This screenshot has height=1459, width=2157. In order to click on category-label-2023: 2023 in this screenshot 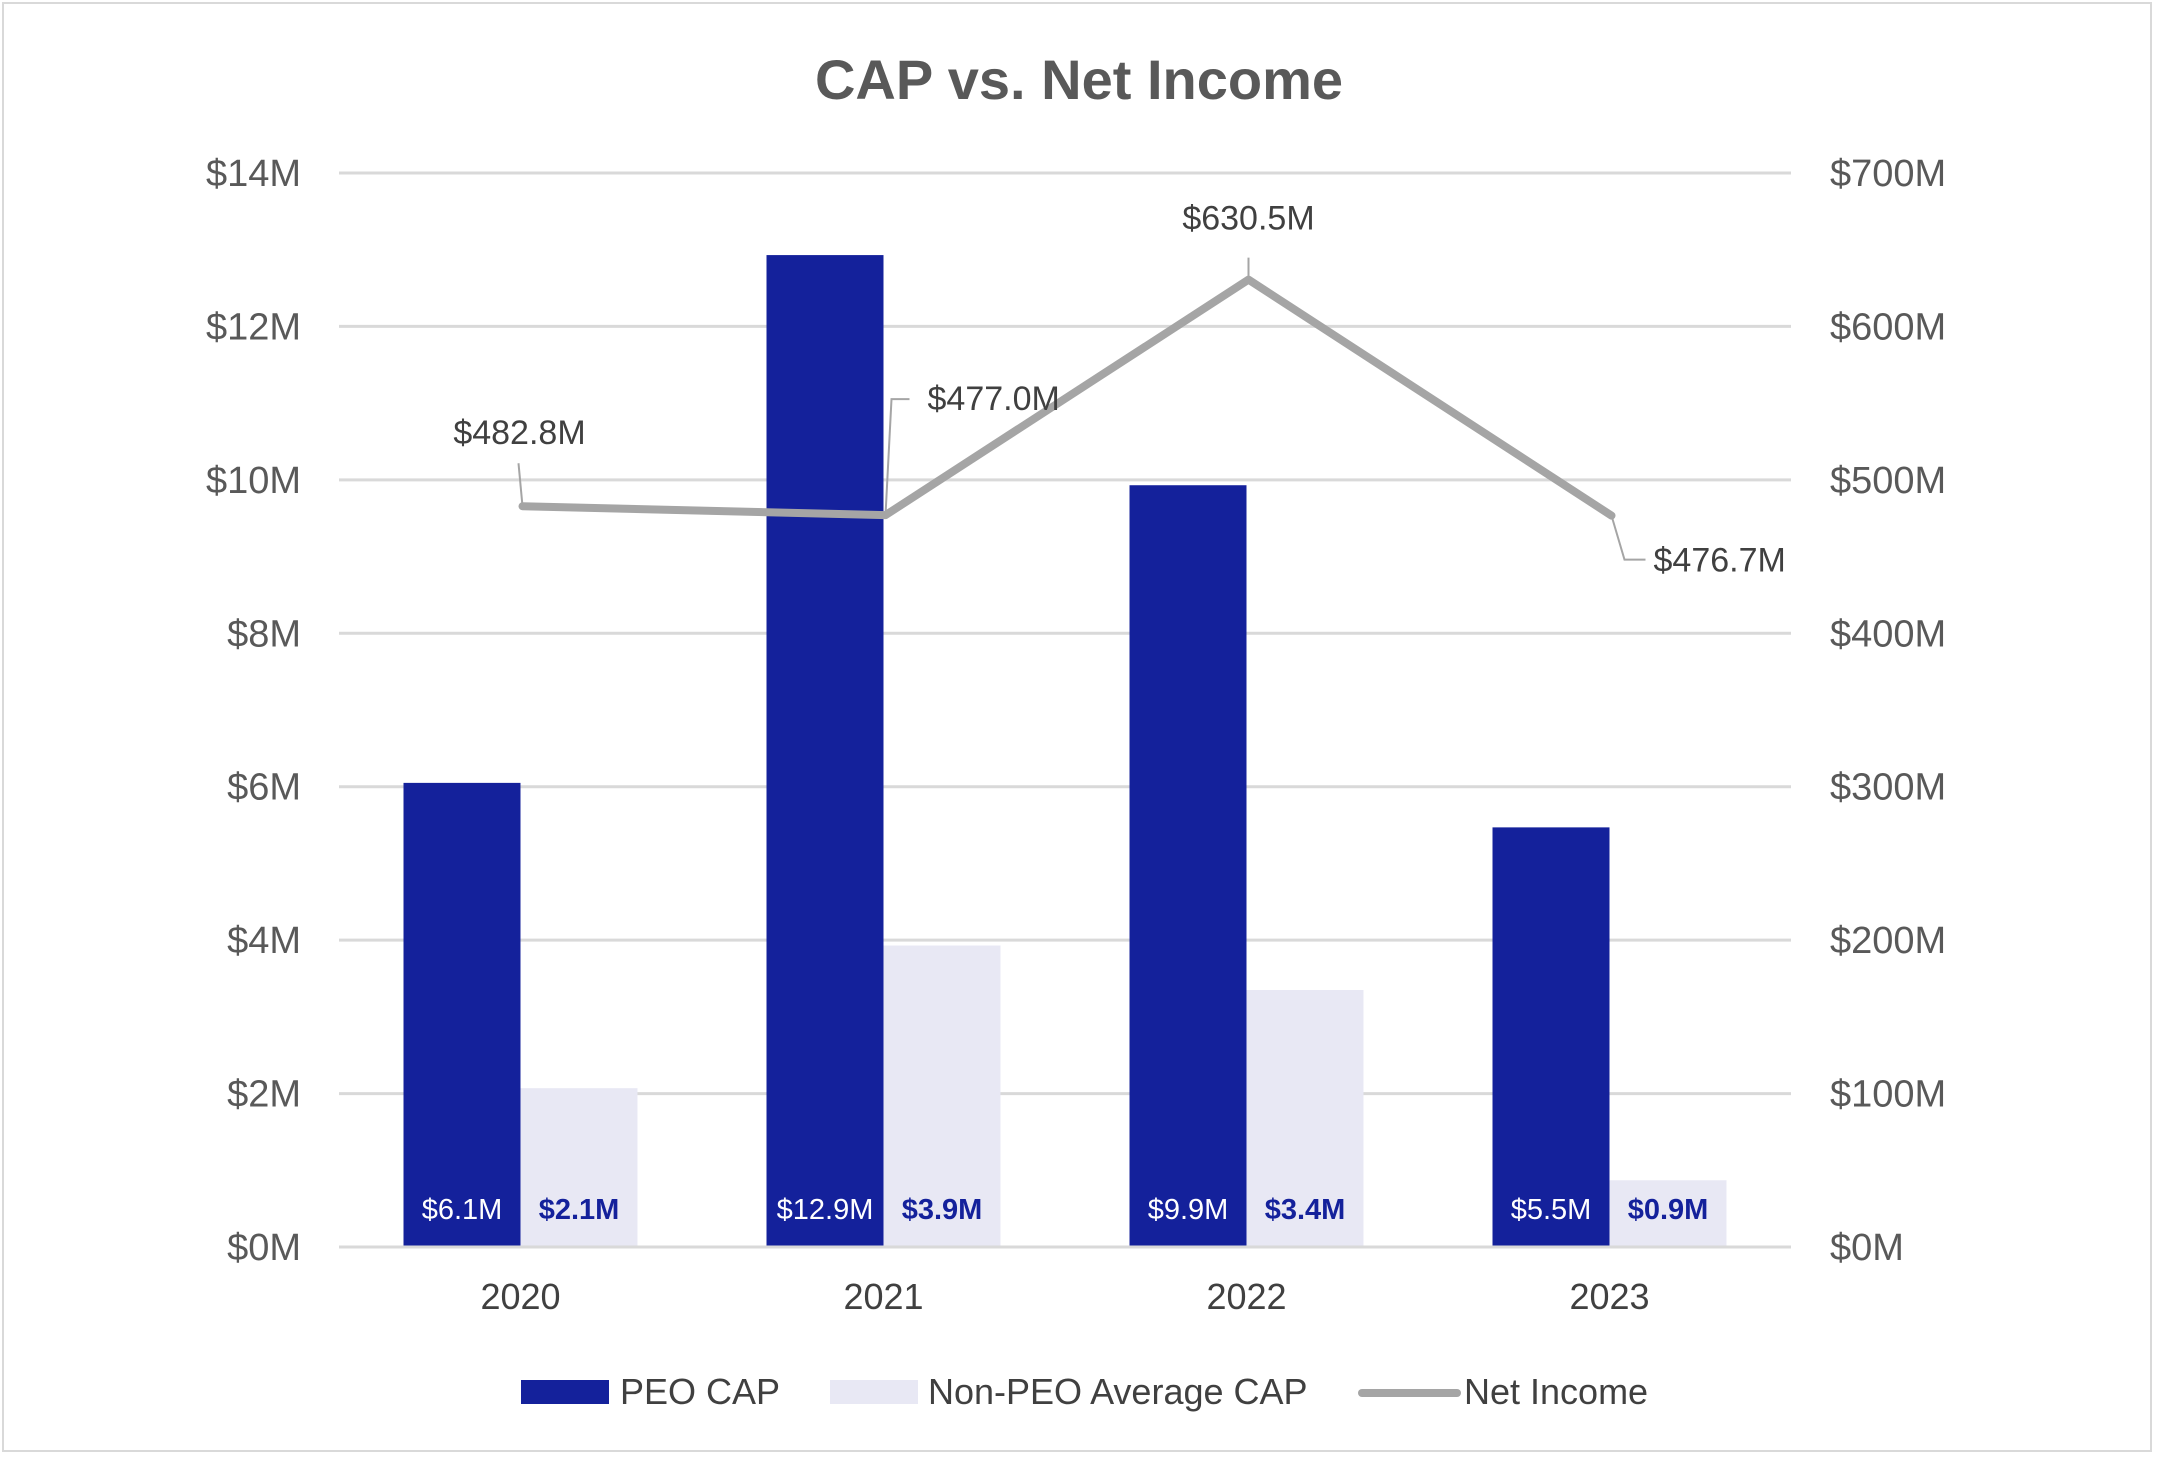, I will do `click(1609, 1296)`.